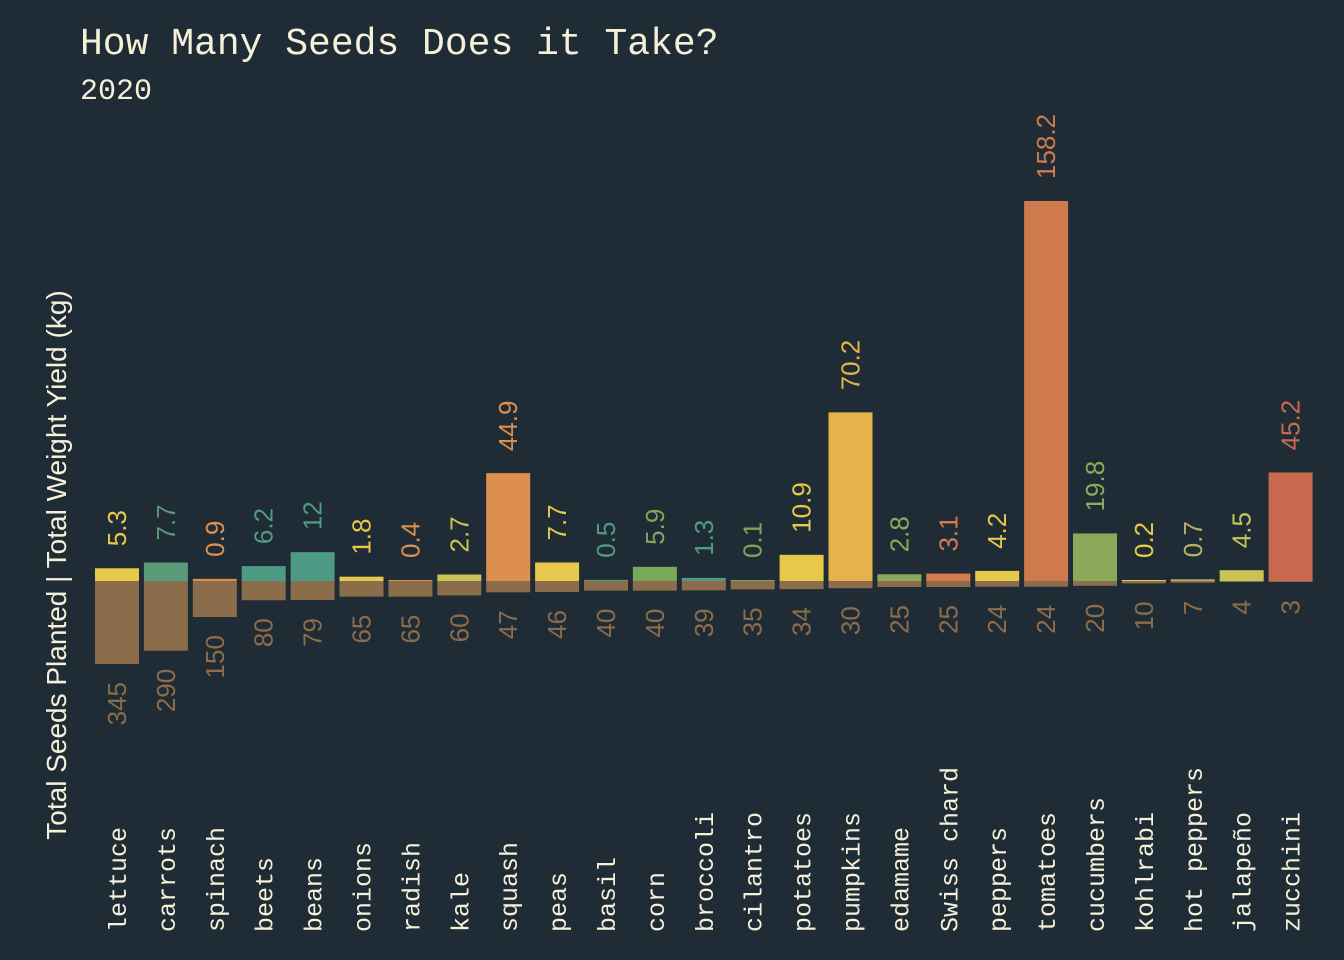 The width and height of the screenshot is (1344, 960). I want to click on category-label-9: peas, so click(559, 902).